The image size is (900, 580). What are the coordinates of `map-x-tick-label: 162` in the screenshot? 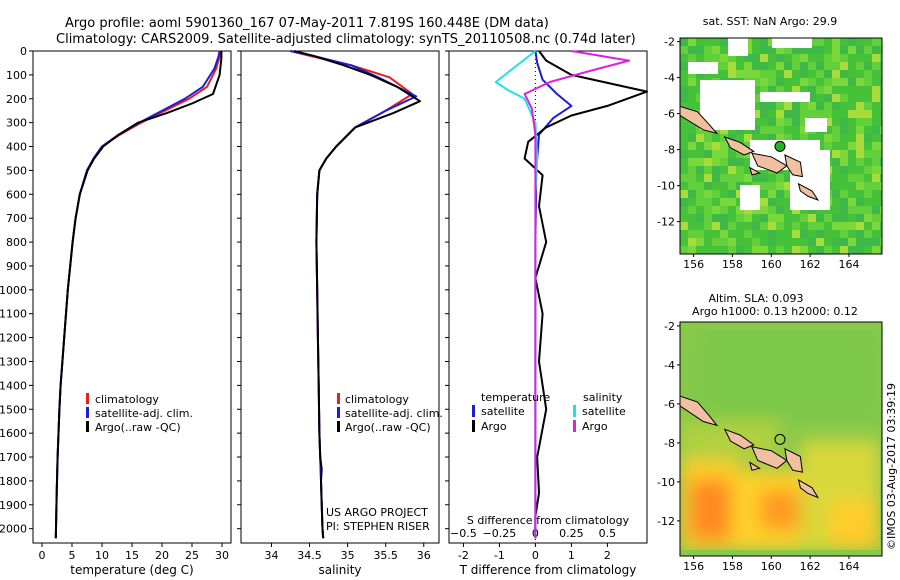 It's located at (810, 264).